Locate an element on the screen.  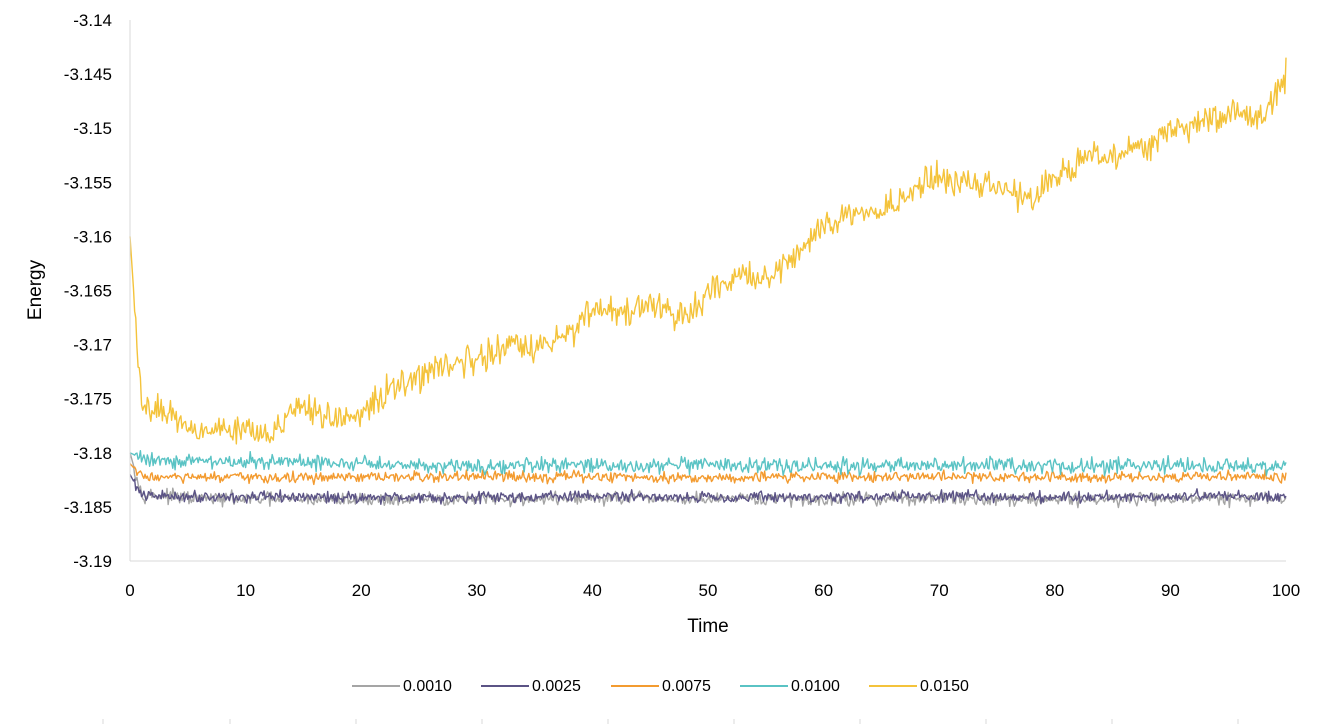
x-tick-label: 30 is located at coordinates (476, 590).